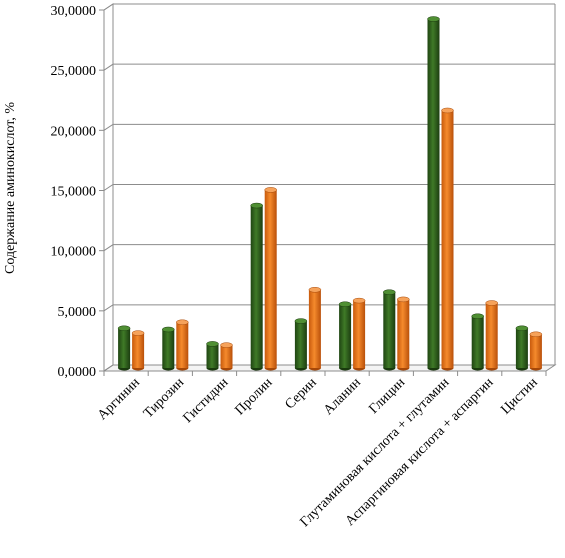 This screenshot has height=558, width=565. I want to click on x-category-label: Аланин, so click(342, 396).